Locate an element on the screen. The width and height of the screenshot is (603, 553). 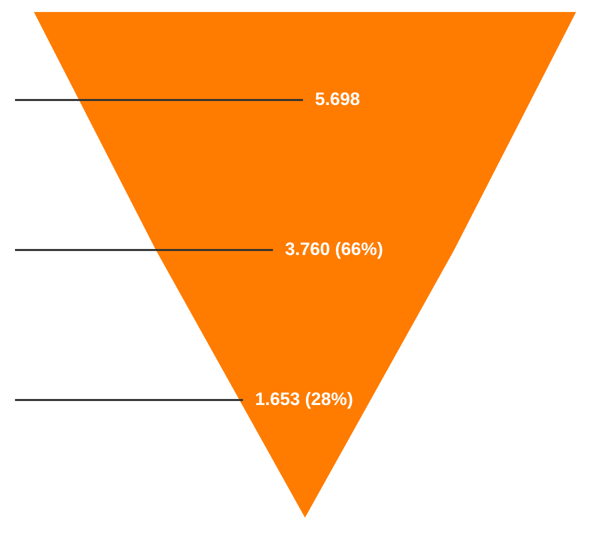
data-label: 3.760 (66%) is located at coordinates (334, 249).